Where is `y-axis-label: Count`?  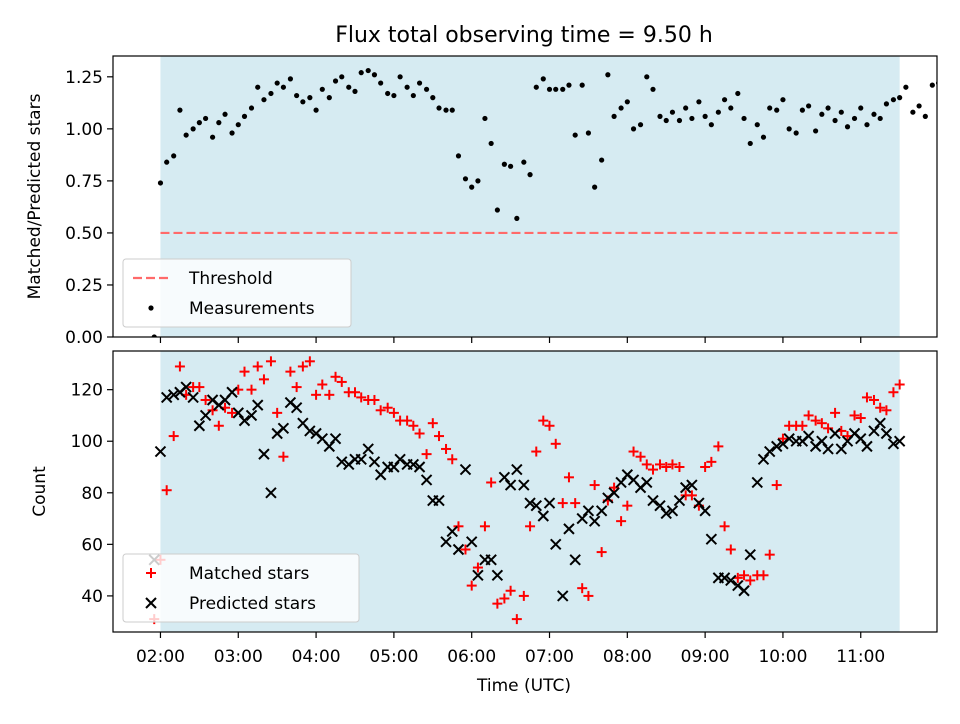
y-axis-label: Count is located at coordinates (40, 491).